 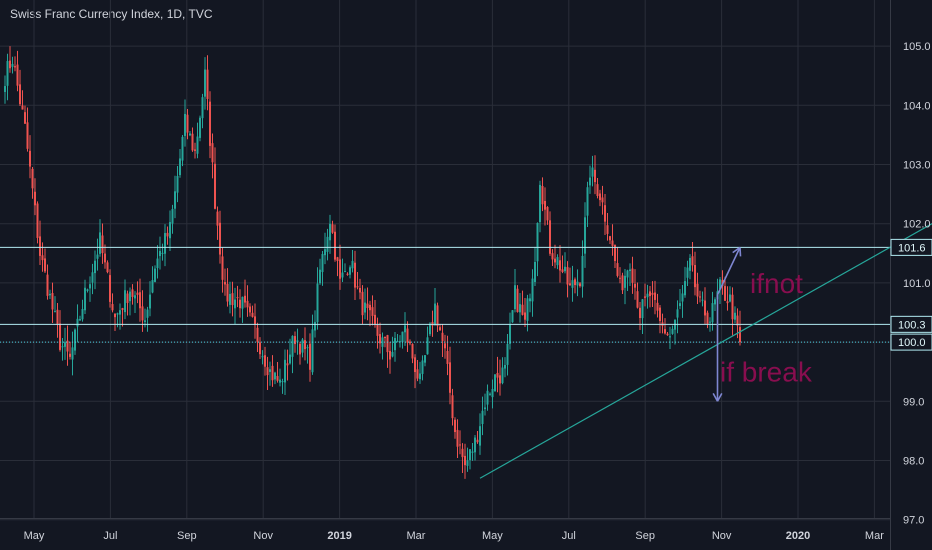 I want to click on x-tick-label: Jul, so click(x=569, y=536).